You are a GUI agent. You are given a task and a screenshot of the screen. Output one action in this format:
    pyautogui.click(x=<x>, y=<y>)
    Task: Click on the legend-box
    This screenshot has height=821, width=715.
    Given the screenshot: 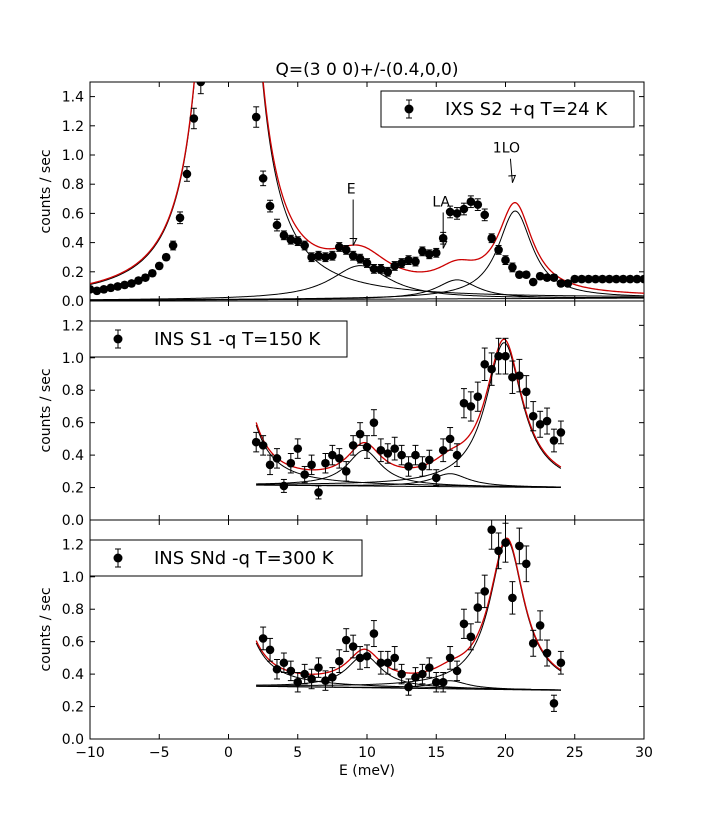 What is the action you would take?
    pyautogui.click(x=226, y=558)
    